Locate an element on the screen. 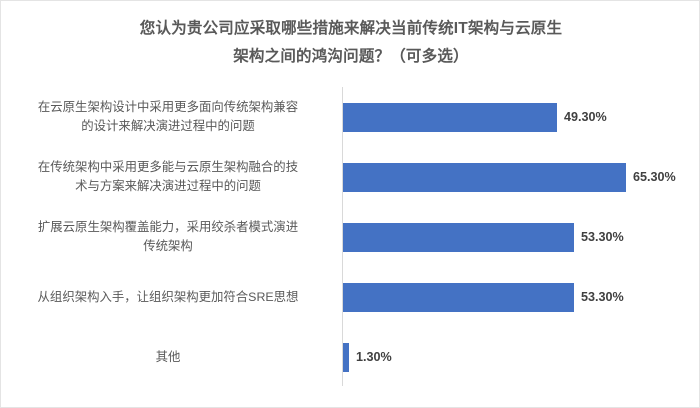  bar-value-label: 49.30% is located at coordinates (585, 117).